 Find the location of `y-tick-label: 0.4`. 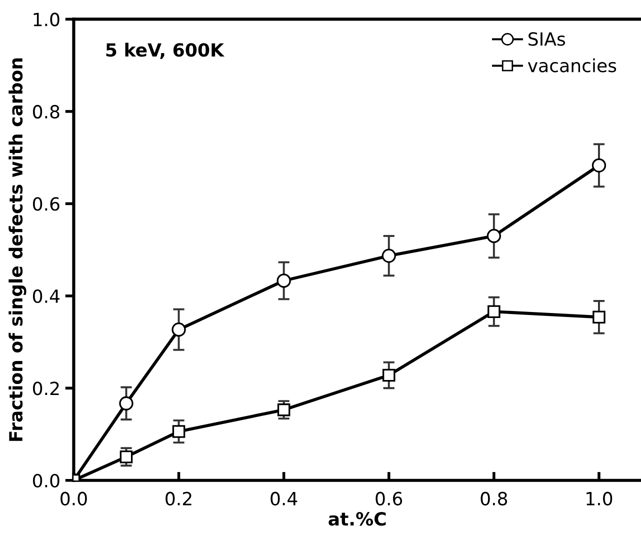

y-tick-label: 0.4 is located at coordinates (46, 296).